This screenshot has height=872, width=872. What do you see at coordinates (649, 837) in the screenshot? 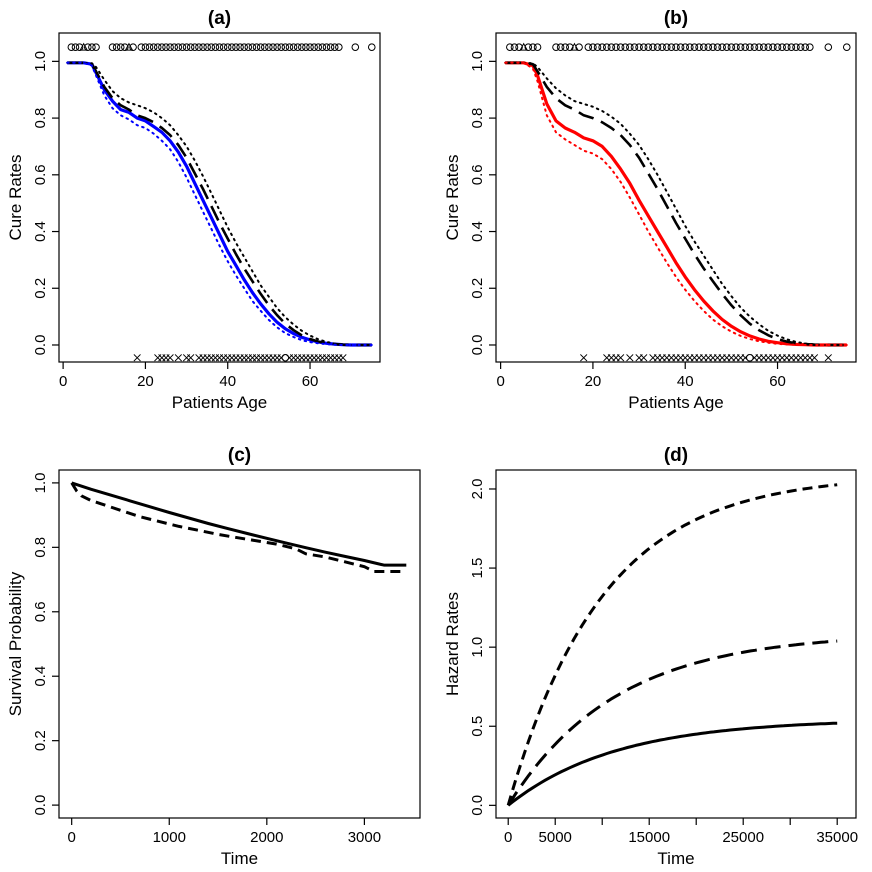
I see `x-tick-label: 15000` at bounding box center [649, 837].